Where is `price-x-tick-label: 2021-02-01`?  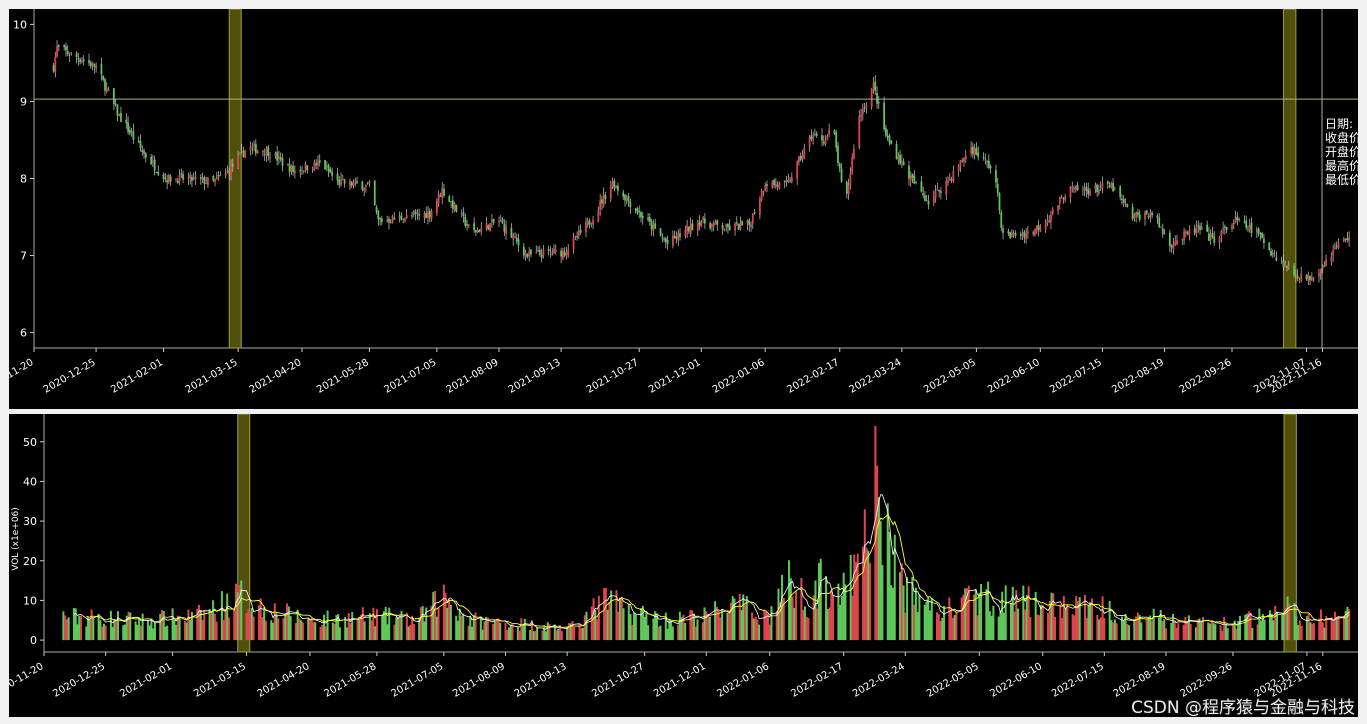 price-x-tick-label: 2021-02-01 is located at coordinates (137, 376).